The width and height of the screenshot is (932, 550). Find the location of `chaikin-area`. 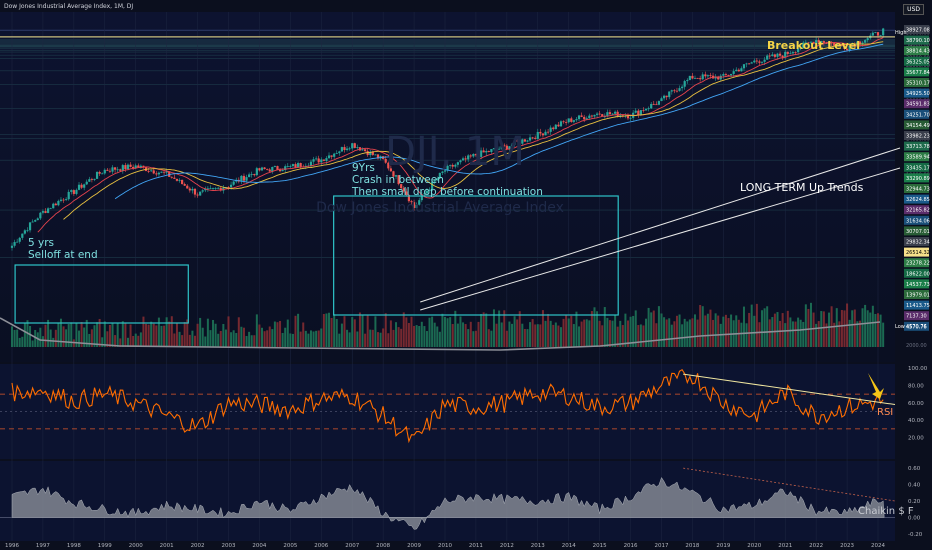

chaikin-area is located at coordinates (448, 503).